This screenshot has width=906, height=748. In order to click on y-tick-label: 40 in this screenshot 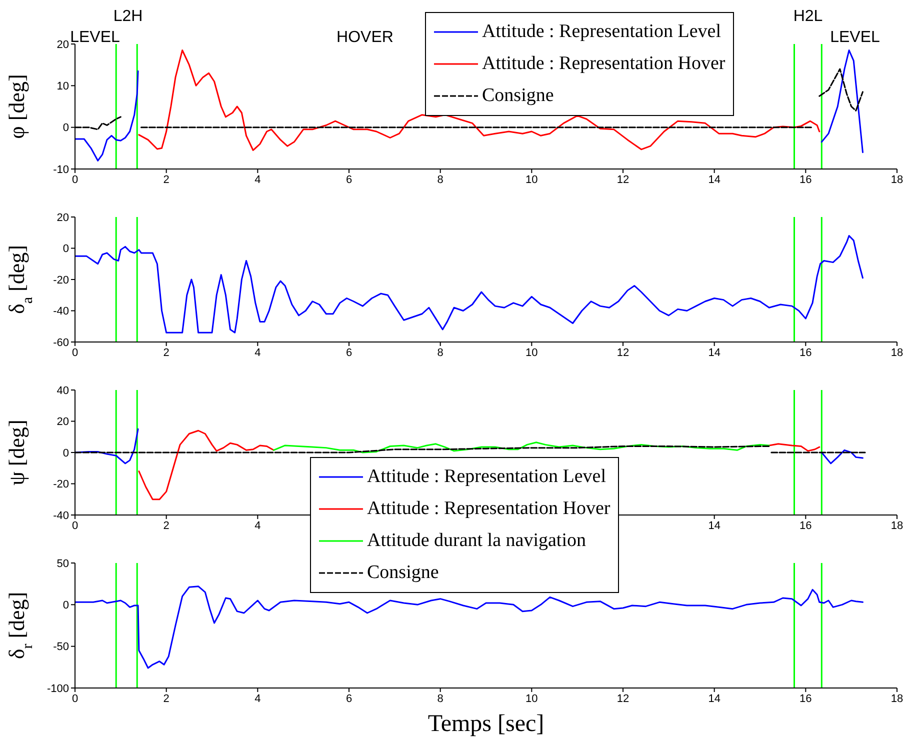, I will do `click(62, 390)`.